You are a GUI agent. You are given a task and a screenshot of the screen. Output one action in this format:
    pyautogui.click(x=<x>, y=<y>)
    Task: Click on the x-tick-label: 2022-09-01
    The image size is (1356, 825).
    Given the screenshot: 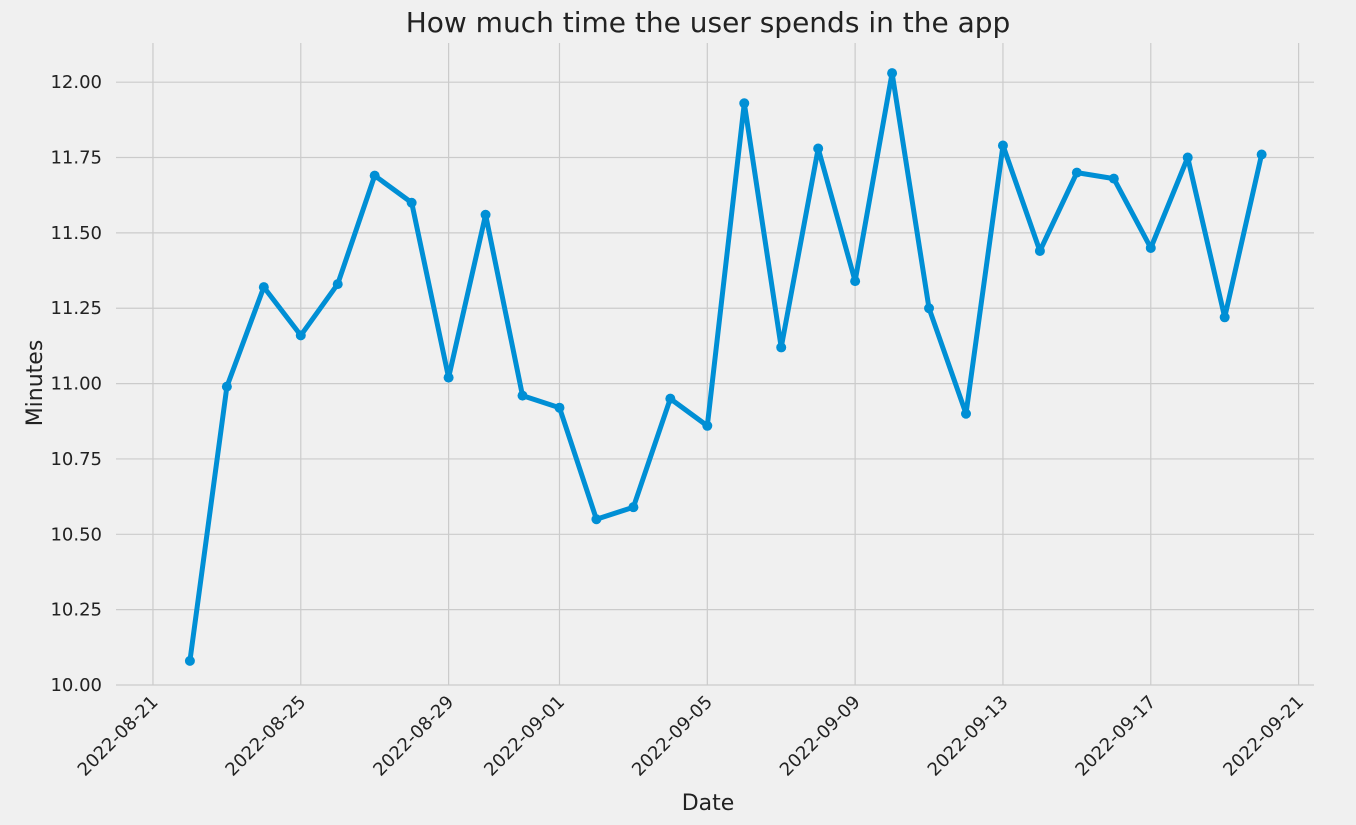 What is the action you would take?
    pyautogui.click(x=524, y=736)
    